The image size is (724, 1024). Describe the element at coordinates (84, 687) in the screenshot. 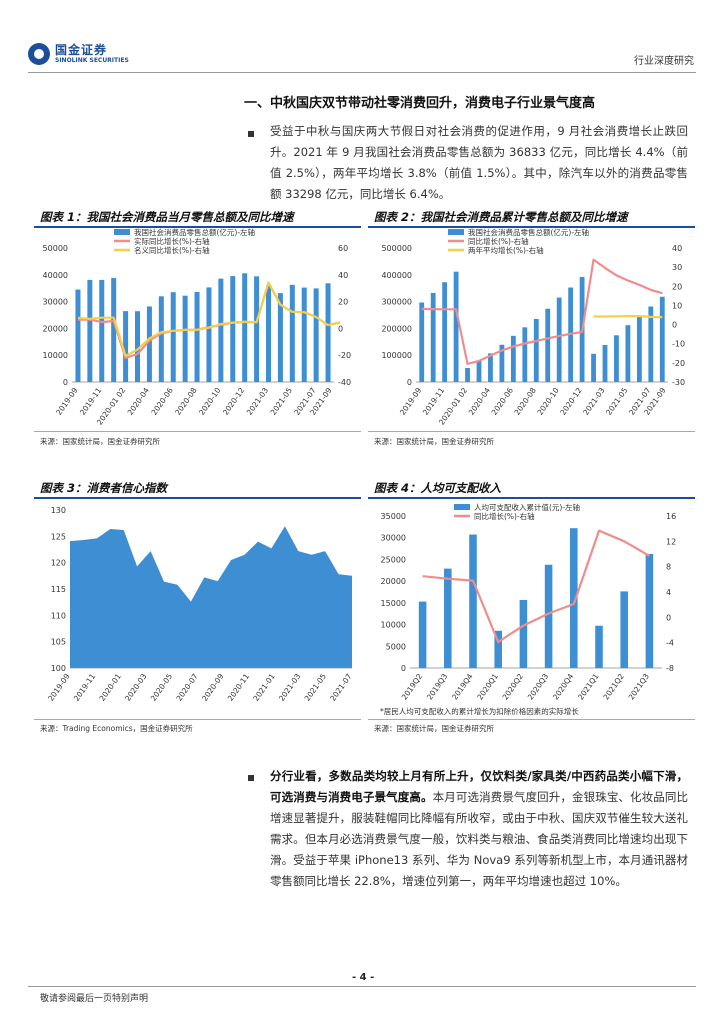

I see `x-tick-label: 2019-11` at that location.